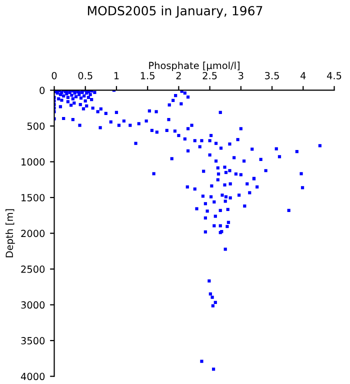 The width and height of the screenshot is (350, 384). What do you see at coordinates (241, 76) in the screenshot?
I see `x-tick-label: 3` at bounding box center [241, 76].